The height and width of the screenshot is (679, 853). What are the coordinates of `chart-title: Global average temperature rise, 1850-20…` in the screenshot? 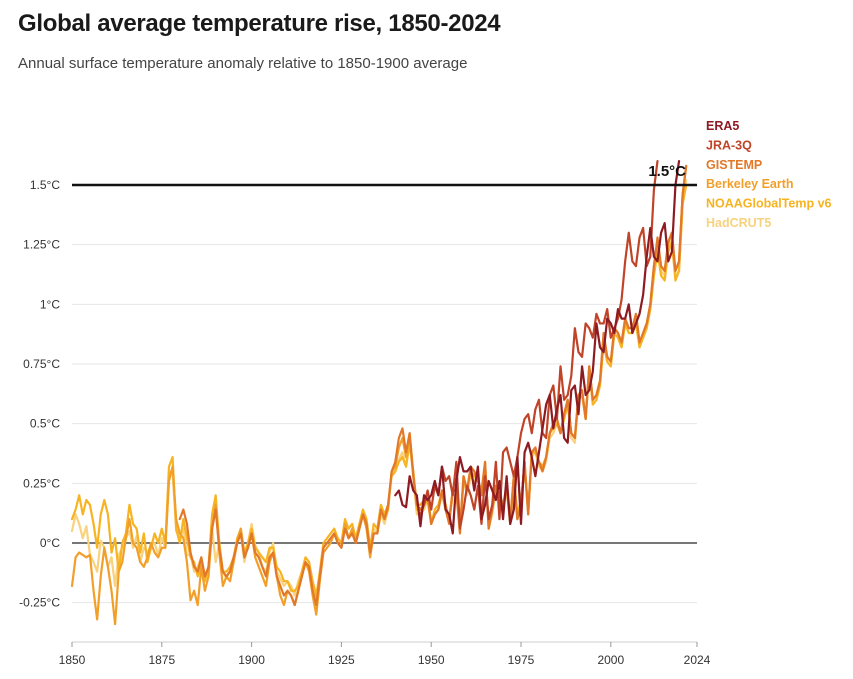 It's located at (259, 23).